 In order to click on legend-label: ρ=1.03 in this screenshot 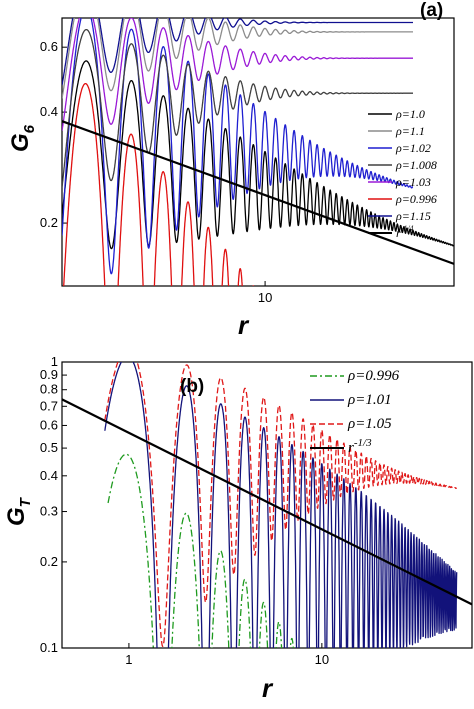, I will do `click(413, 182)`.